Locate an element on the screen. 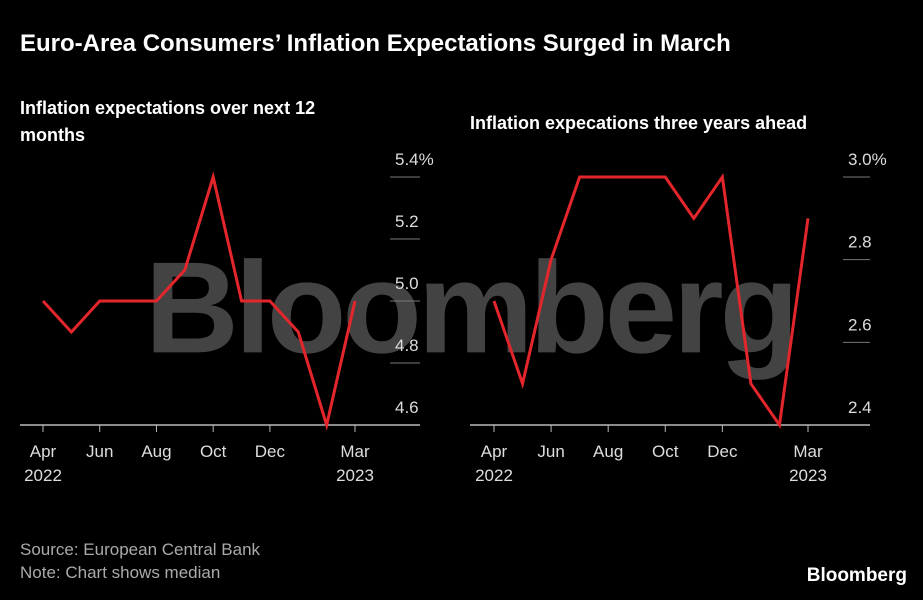  brand: Bloomberg is located at coordinates (856, 575).